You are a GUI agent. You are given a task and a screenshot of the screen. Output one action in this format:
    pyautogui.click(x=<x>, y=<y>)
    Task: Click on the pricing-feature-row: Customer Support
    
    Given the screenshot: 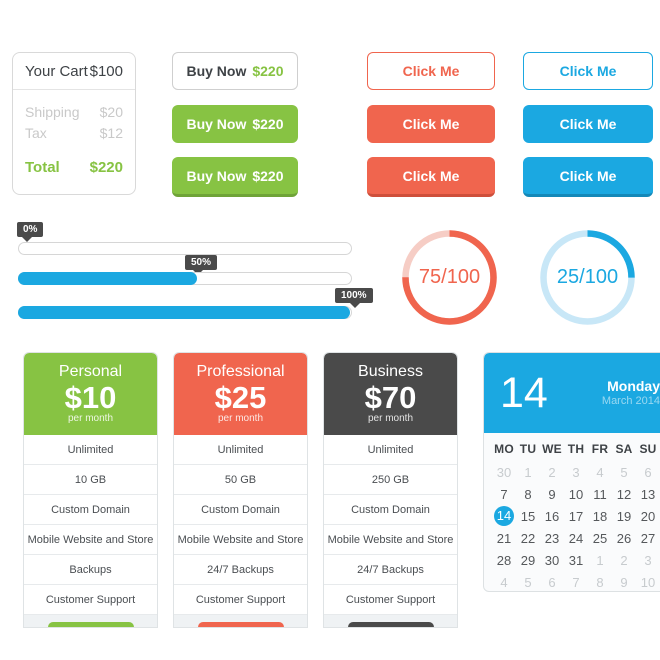 What is the action you would take?
    pyautogui.click(x=390, y=600)
    